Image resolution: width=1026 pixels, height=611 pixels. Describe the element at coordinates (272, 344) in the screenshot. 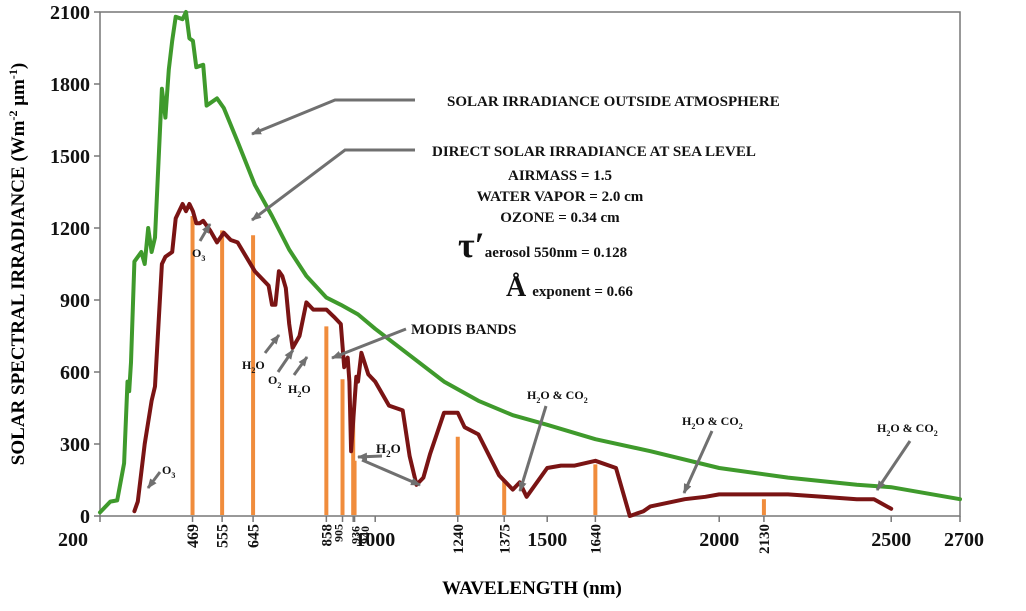

I see `h2o-1-arrow` at that location.